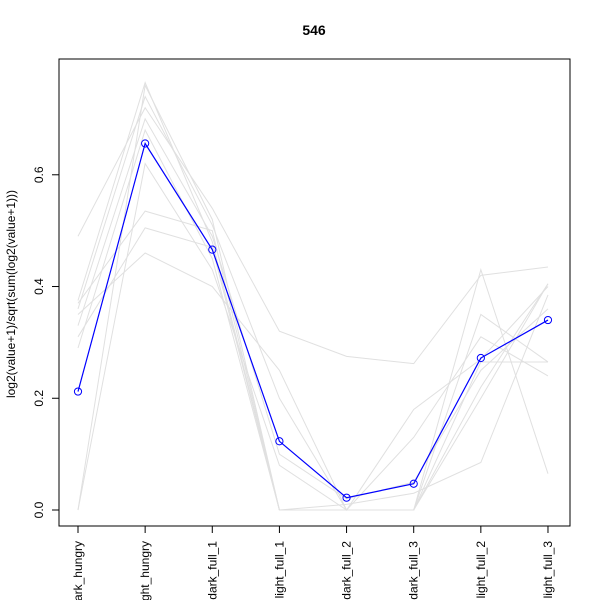 Image resolution: width=600 pixels, height=600 pixels. What do you see at coordinates (548, 570) in the screenshot?
I see `x-tick-label: light_full_3` at bounding box center [548, 570].